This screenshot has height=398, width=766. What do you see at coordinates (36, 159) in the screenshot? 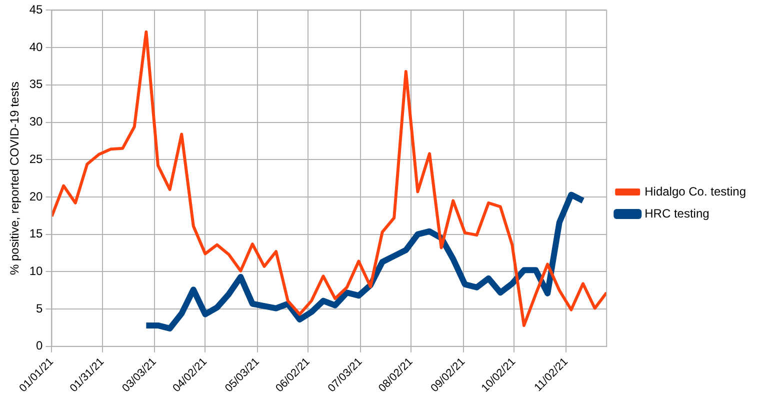
I see `y-tick-label: 25` at bounding box center [36, 159].